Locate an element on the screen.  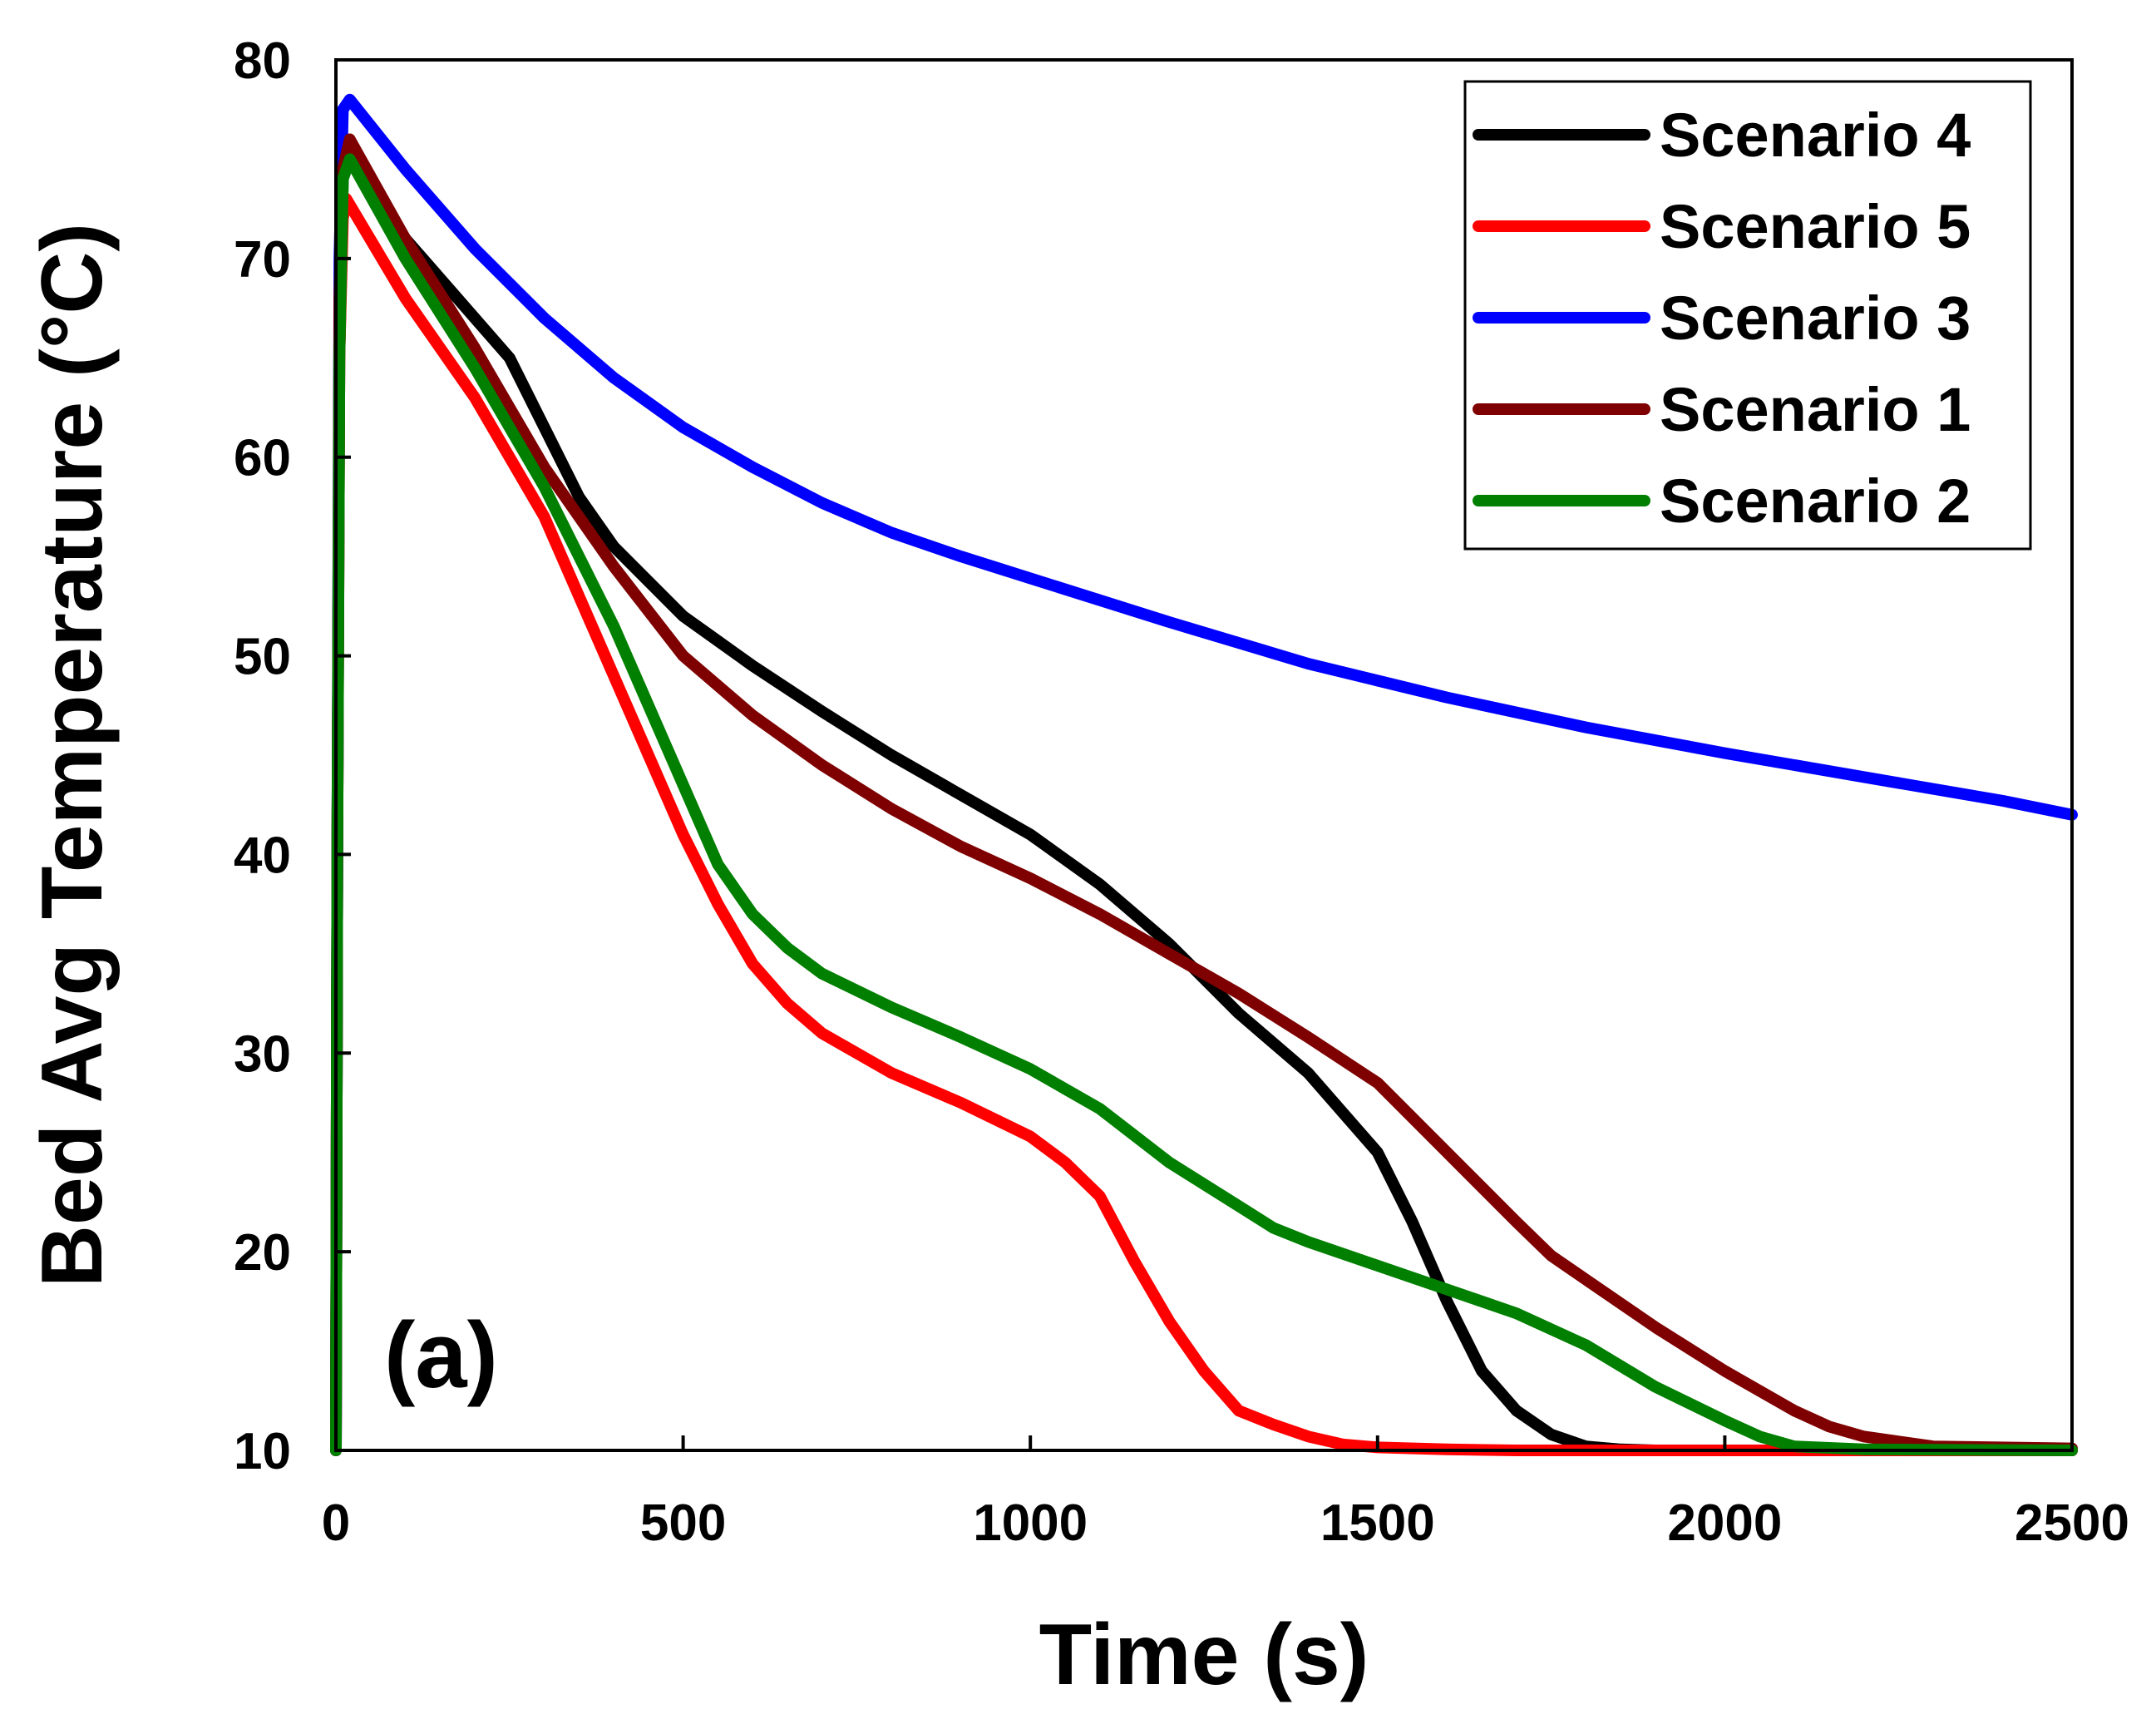
x-tick-label-0: 0 is located at coordinates (336, 1523).